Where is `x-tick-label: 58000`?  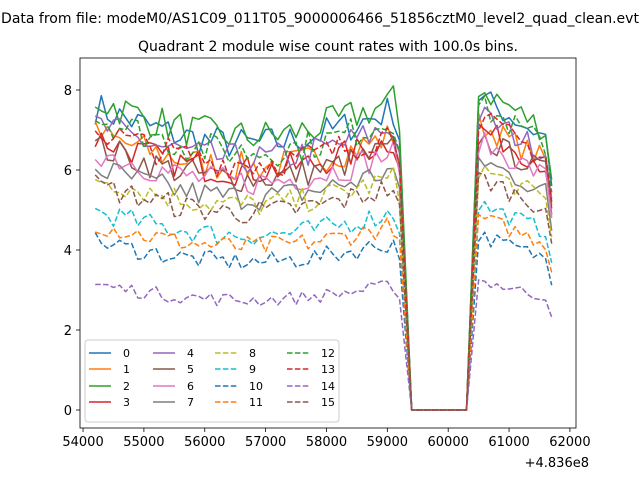 x-tick-label: 58000 is located at coordinates (326, 442).